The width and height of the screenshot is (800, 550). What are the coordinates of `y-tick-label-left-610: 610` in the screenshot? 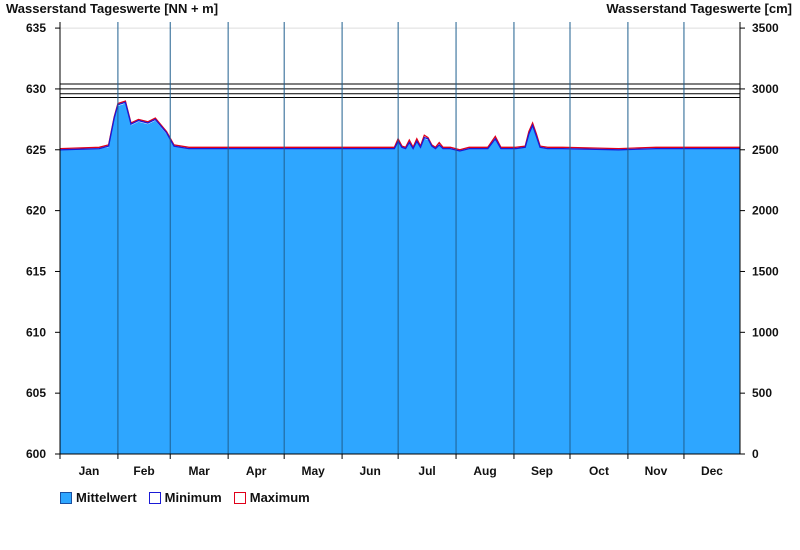 It's located at (36, 332).